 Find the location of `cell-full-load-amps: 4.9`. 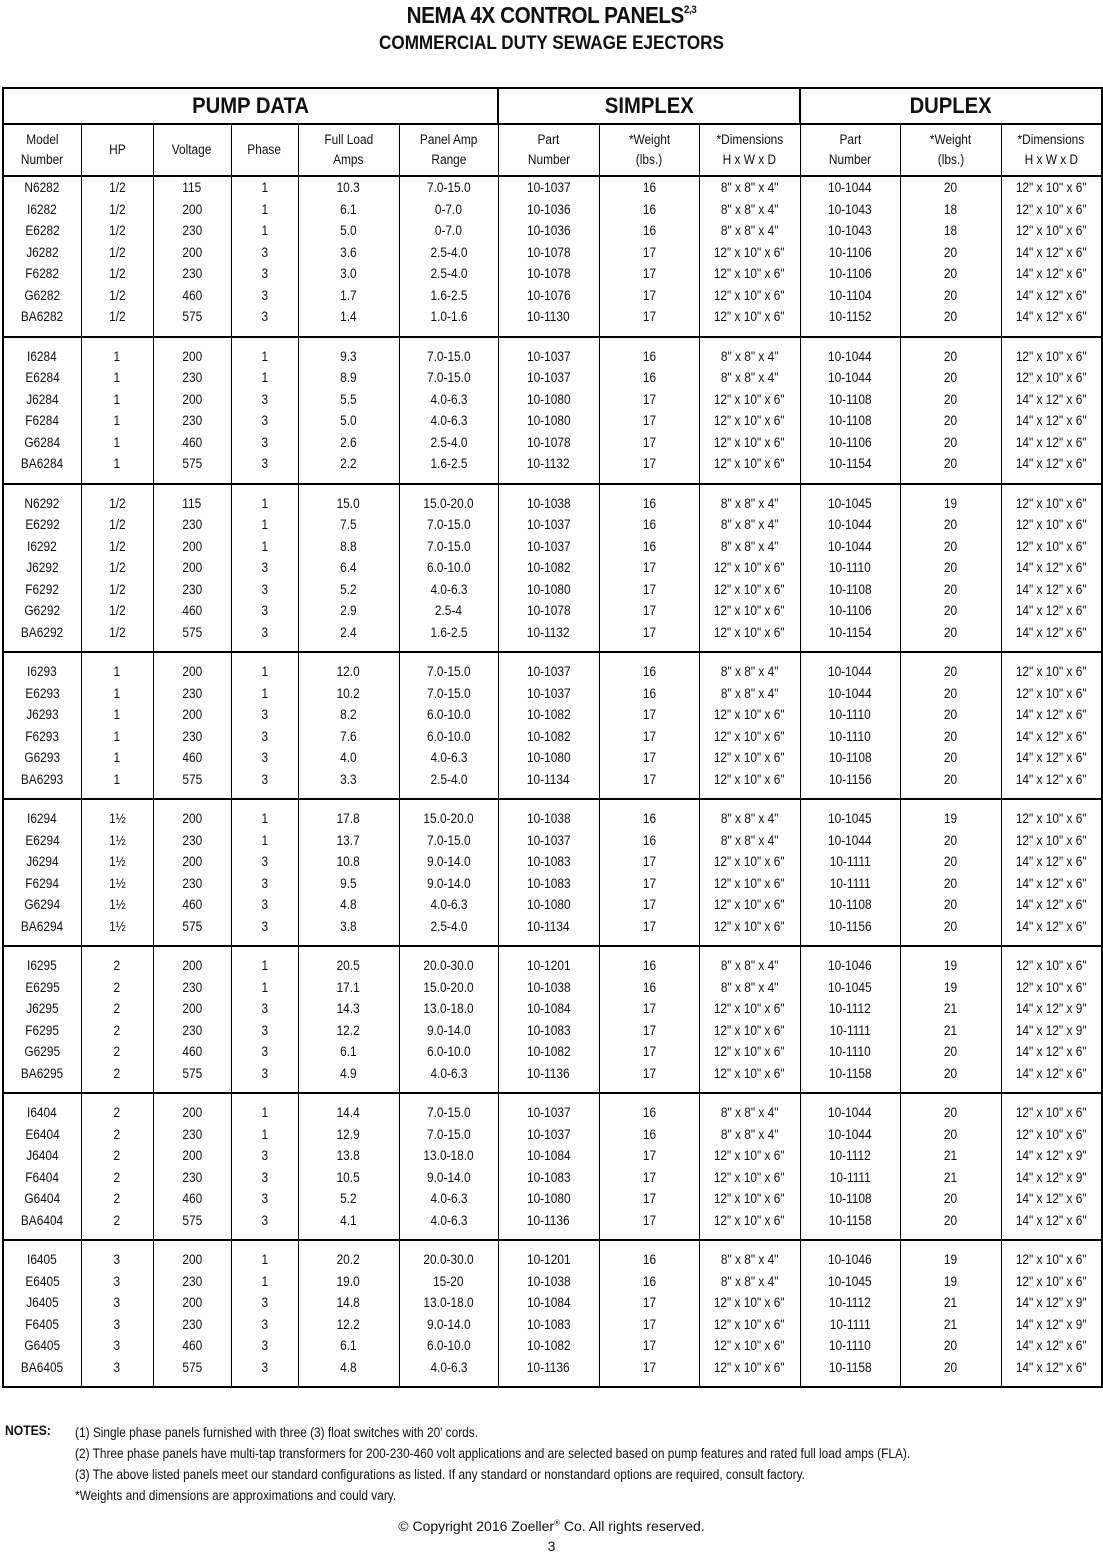

cell-full-load-amps: 4.9 is located at coordinates (348, 1077).